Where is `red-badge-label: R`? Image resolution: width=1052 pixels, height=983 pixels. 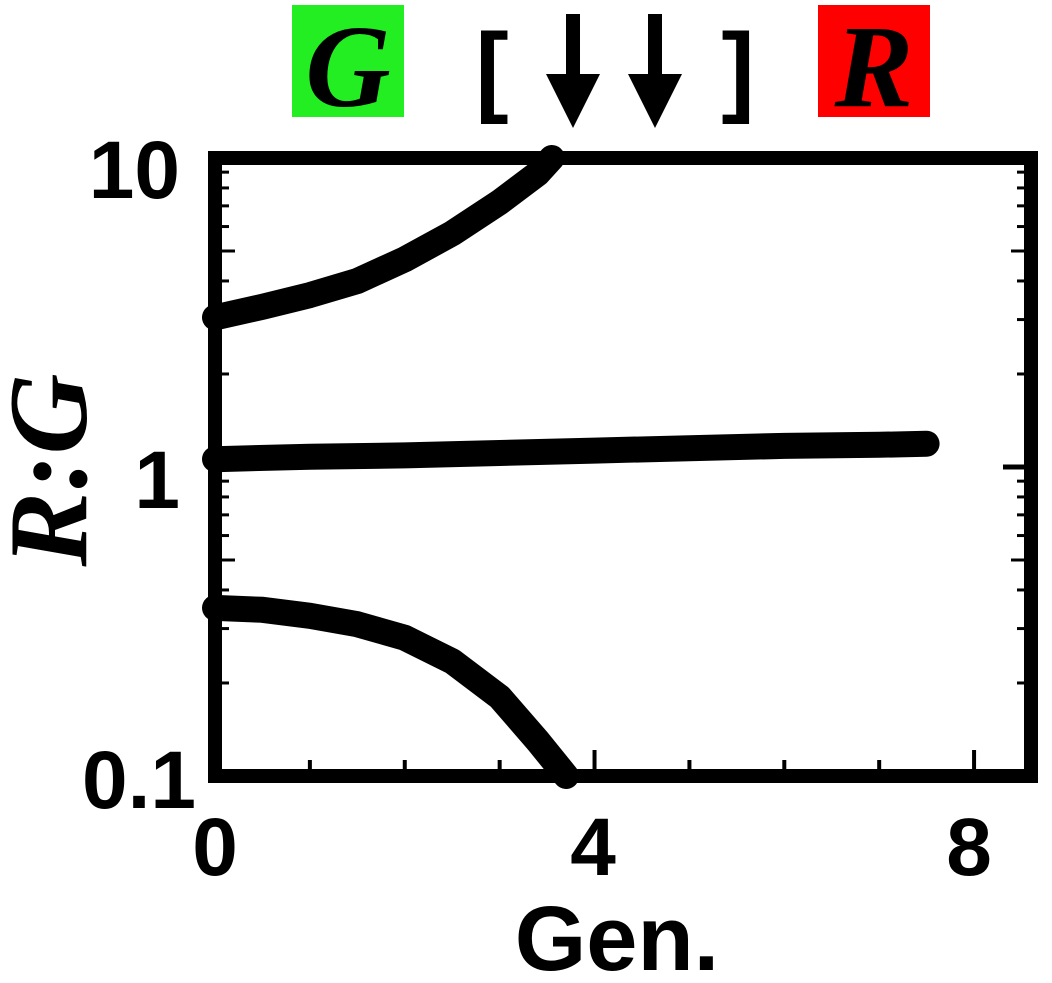 red-badge-label: R is located at coordinates (874, 66).